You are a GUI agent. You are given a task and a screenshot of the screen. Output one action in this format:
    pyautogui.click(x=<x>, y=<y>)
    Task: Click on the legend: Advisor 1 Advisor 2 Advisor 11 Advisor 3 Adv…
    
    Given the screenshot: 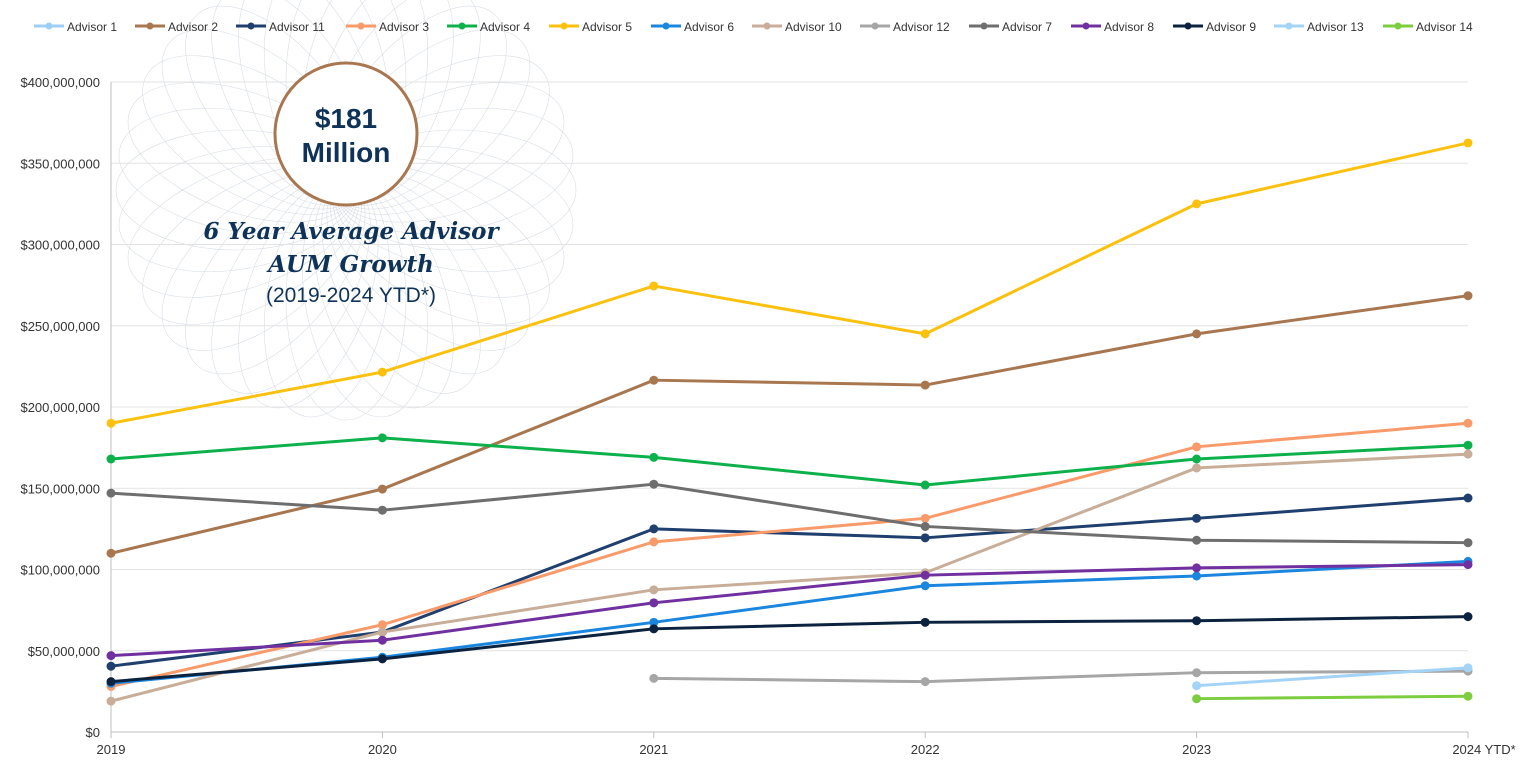 What is the action you would take?
    pyautogui.click(x=753, y=27)
    